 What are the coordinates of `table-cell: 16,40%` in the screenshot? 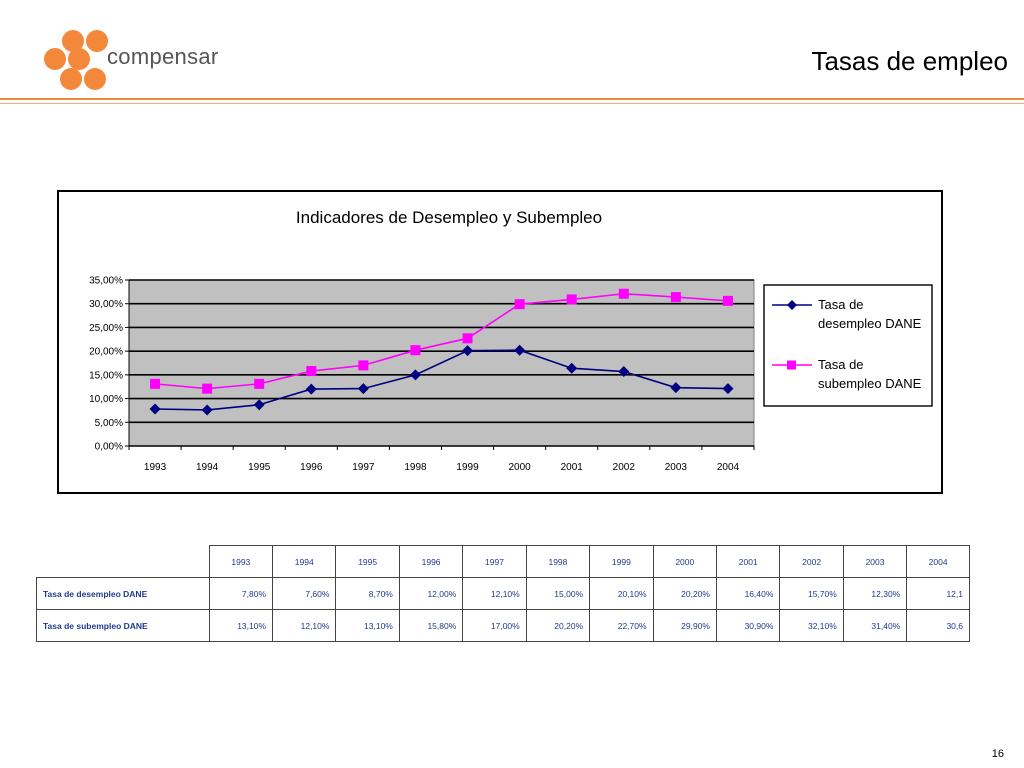 It's located at (748, 593).